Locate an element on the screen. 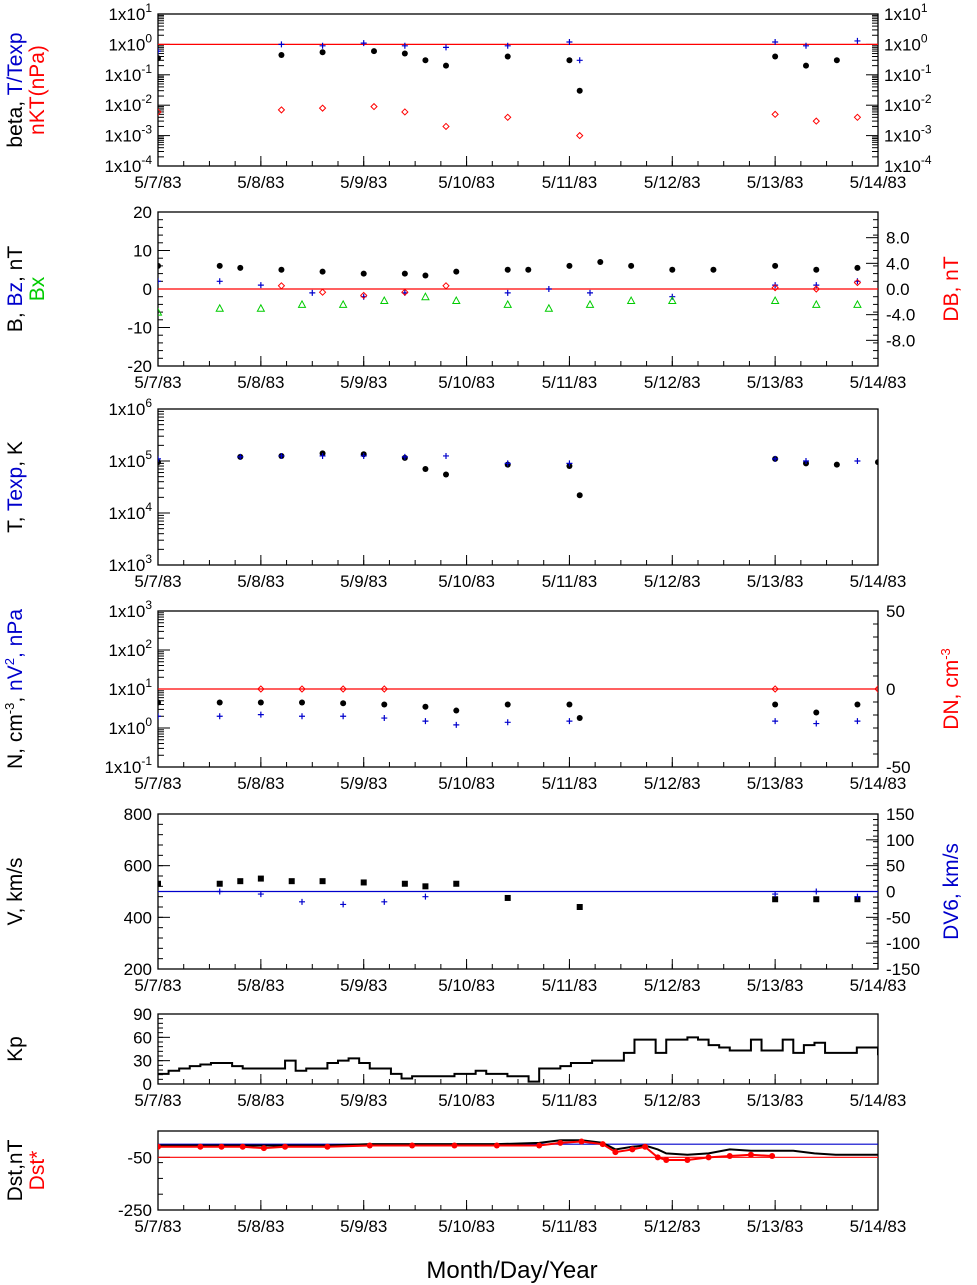  series-line is located at coordinates (518, 1059).